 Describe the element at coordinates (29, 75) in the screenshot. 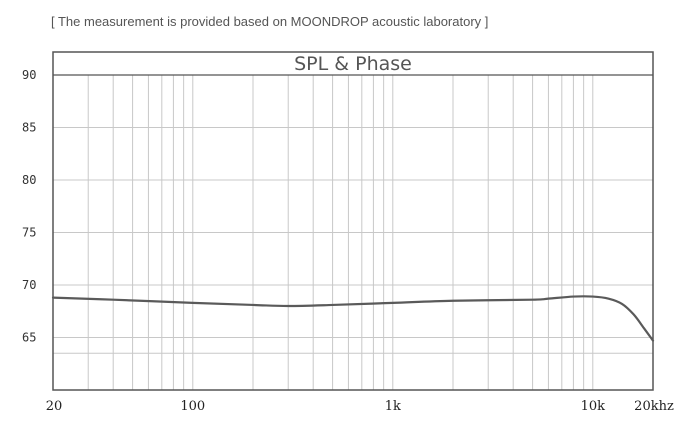

I see `y-tick-label: 90` at that location.